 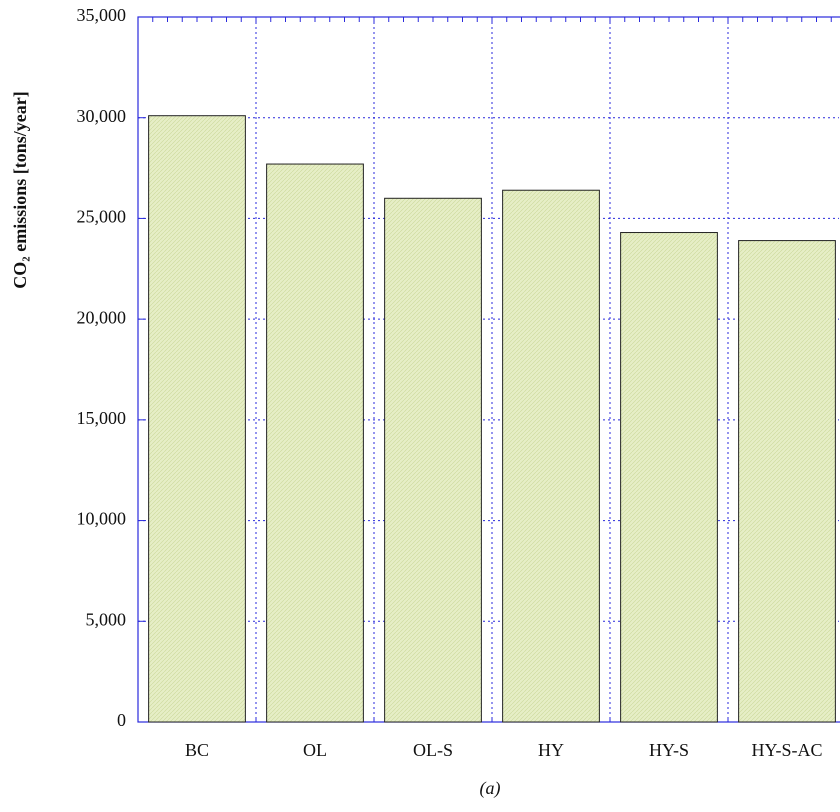 What do you see at coordinates (786, 750) in the screenshot?
I see `x-tick-label: HY-S-AC` at bounding box center [786, 750].